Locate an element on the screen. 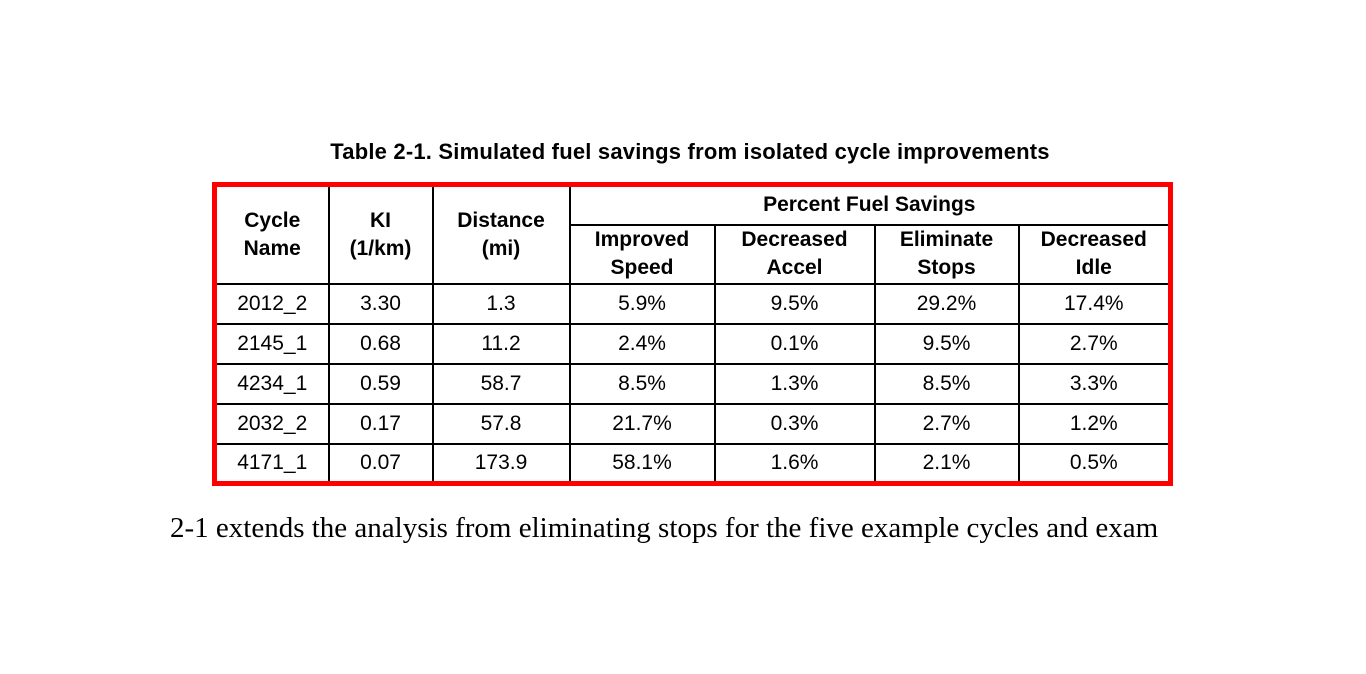  table-row: 2032_2 0.17 57.8 21.7% 0.3% 2.7% 1.2% is located at coordinates (692, 423).